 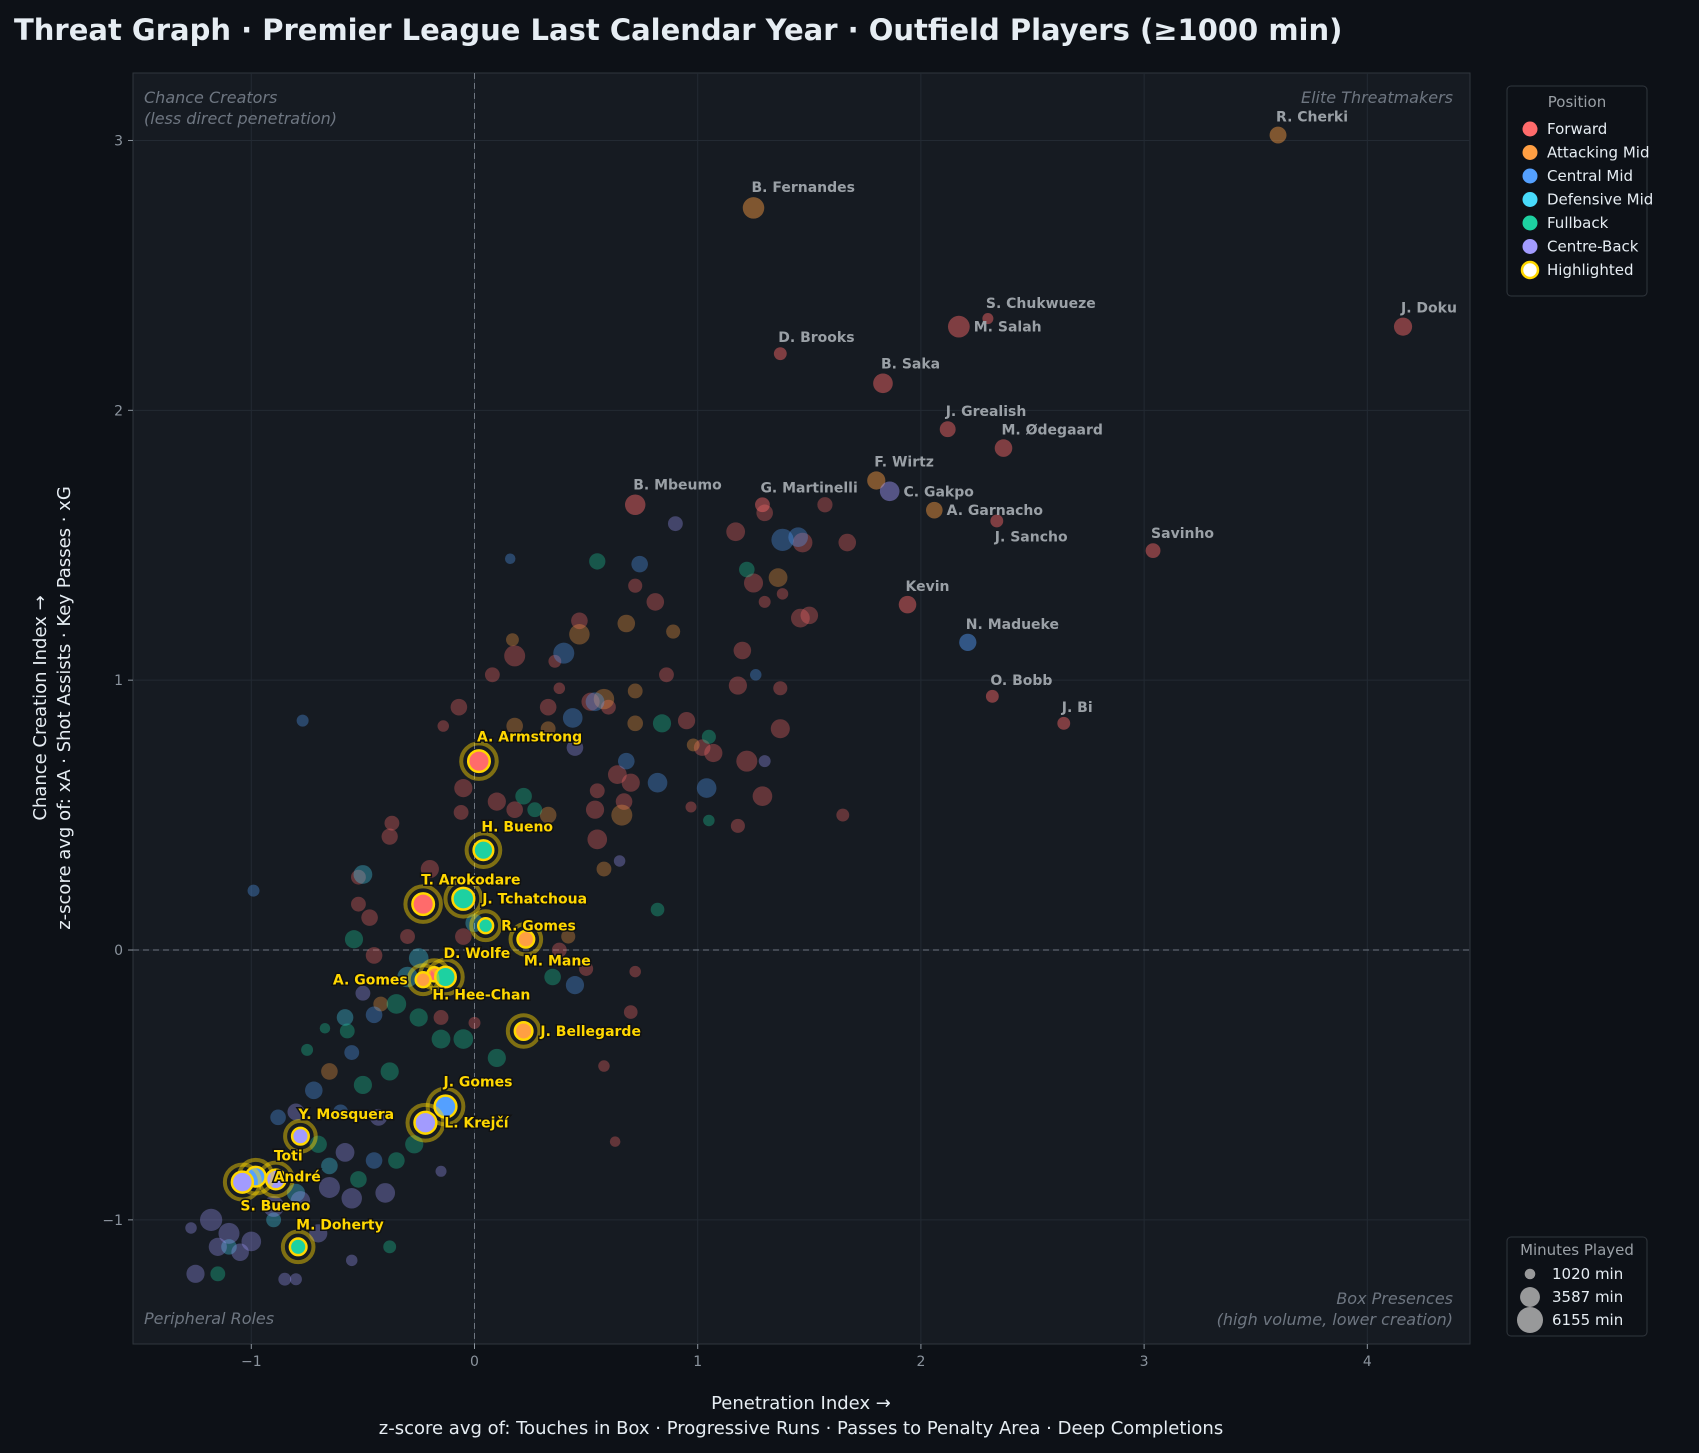 I want to click on legend-label: Attacking Mid, so click(x=1598, y=153).